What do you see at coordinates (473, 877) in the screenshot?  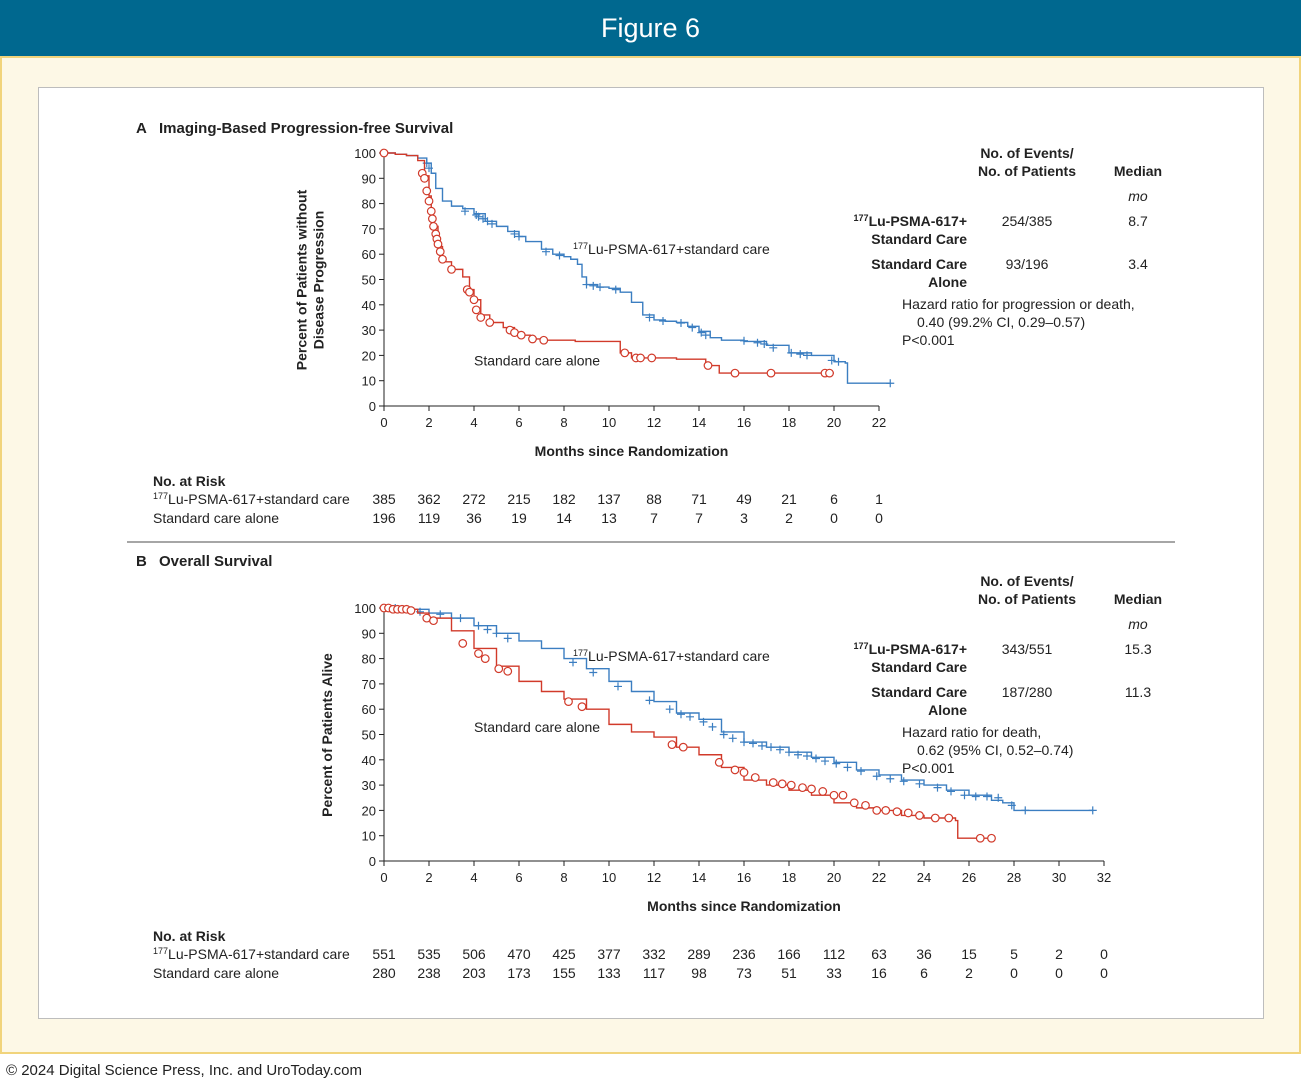 I see `panel-b-x-tick-label: 4` at bounding box center [473, 877].